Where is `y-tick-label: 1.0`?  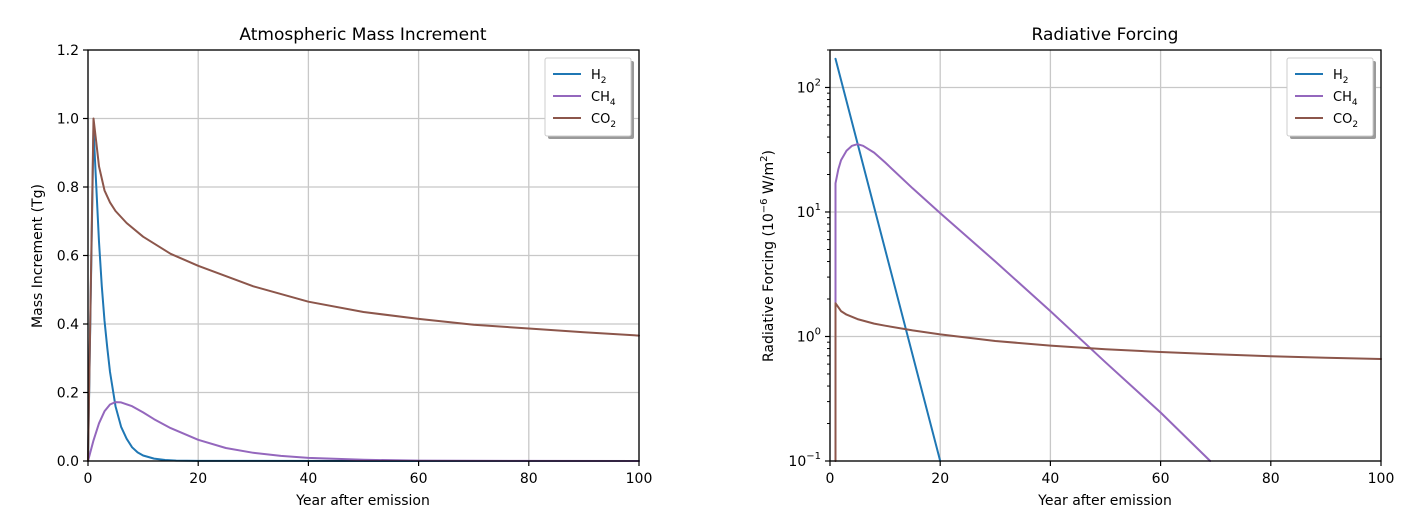
y-tick-label: 1.0 is located at coordinates (68, 120).